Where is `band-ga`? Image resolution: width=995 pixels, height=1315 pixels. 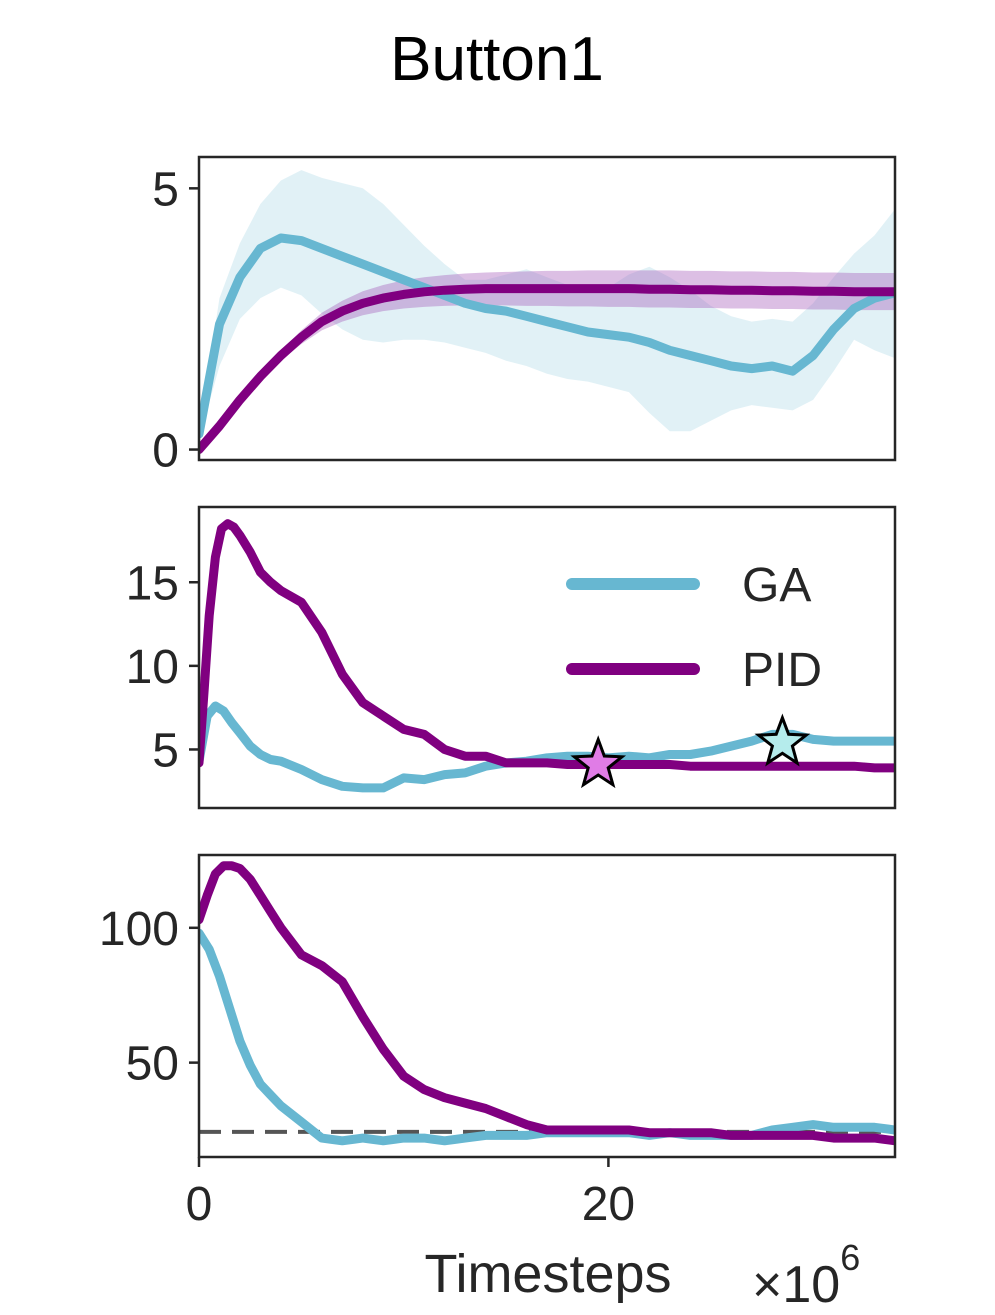
band-ga is located at coordinates (547, 305).